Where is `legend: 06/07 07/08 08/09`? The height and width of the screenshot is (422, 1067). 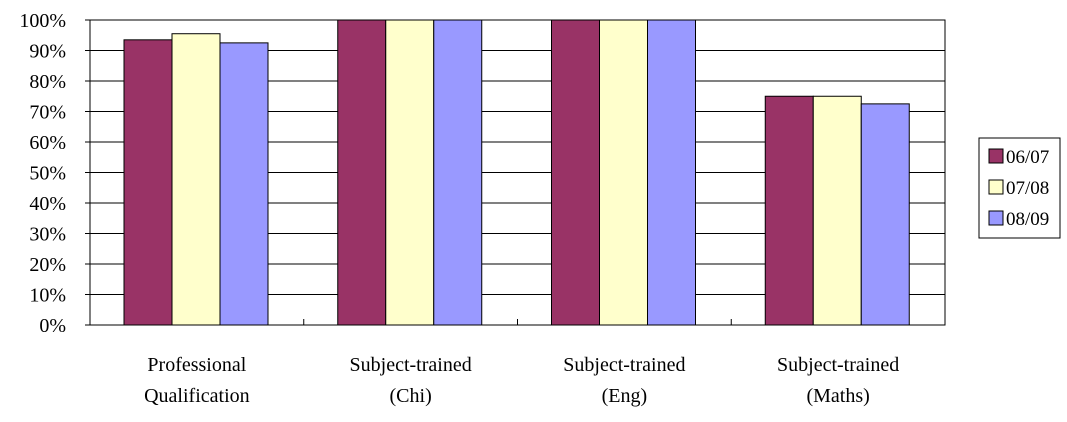 legend: 06/07 07/08 08/09 is located at coordinates (1019, 188).